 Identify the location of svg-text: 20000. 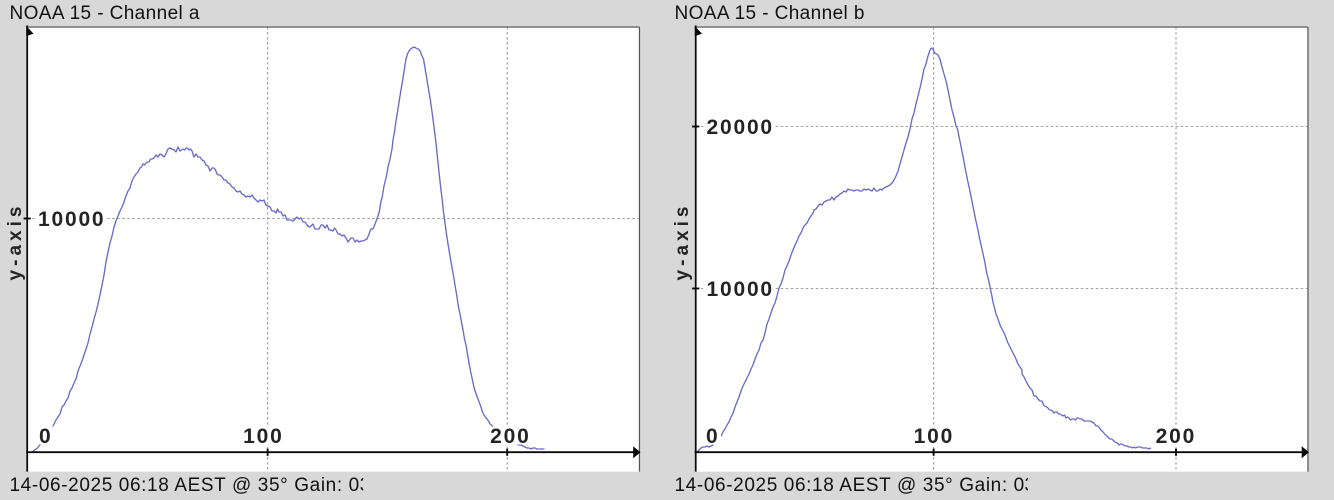
(740, 127).